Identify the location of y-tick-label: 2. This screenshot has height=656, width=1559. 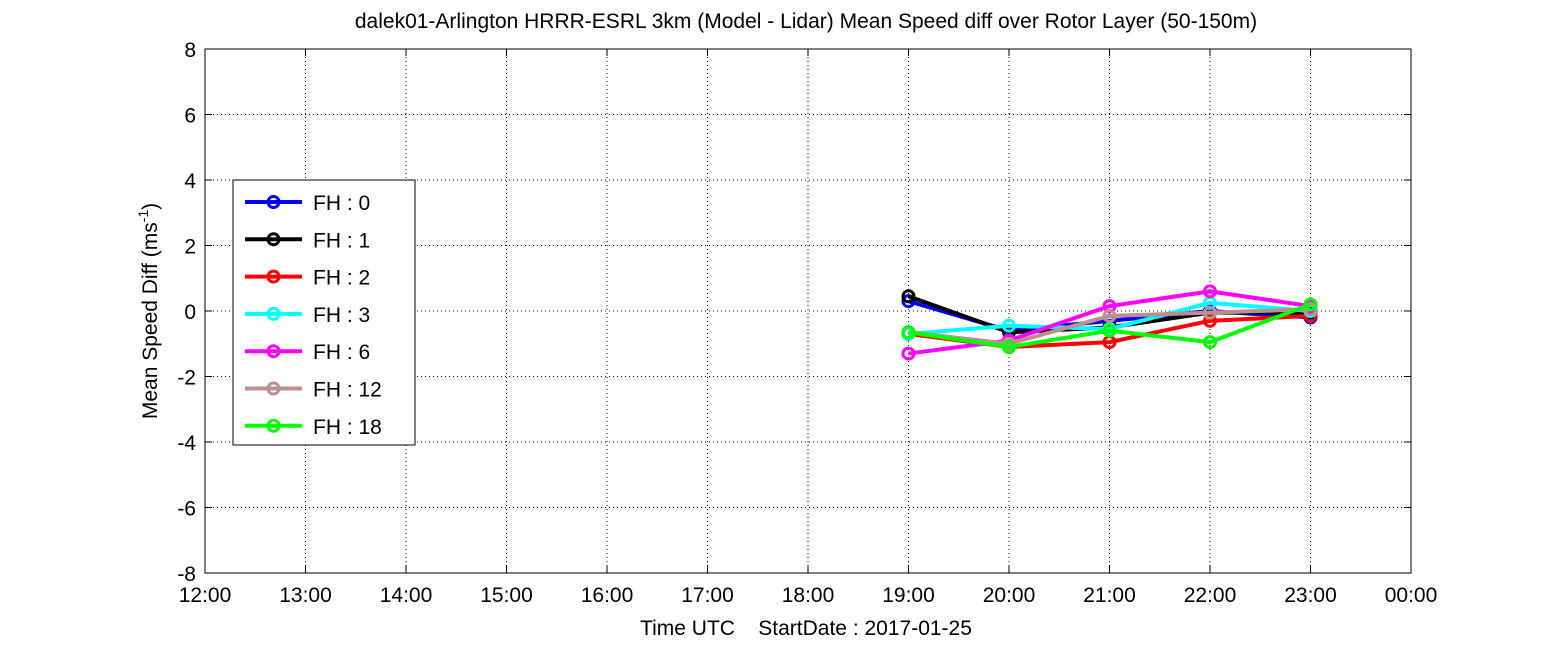
(190, 247).